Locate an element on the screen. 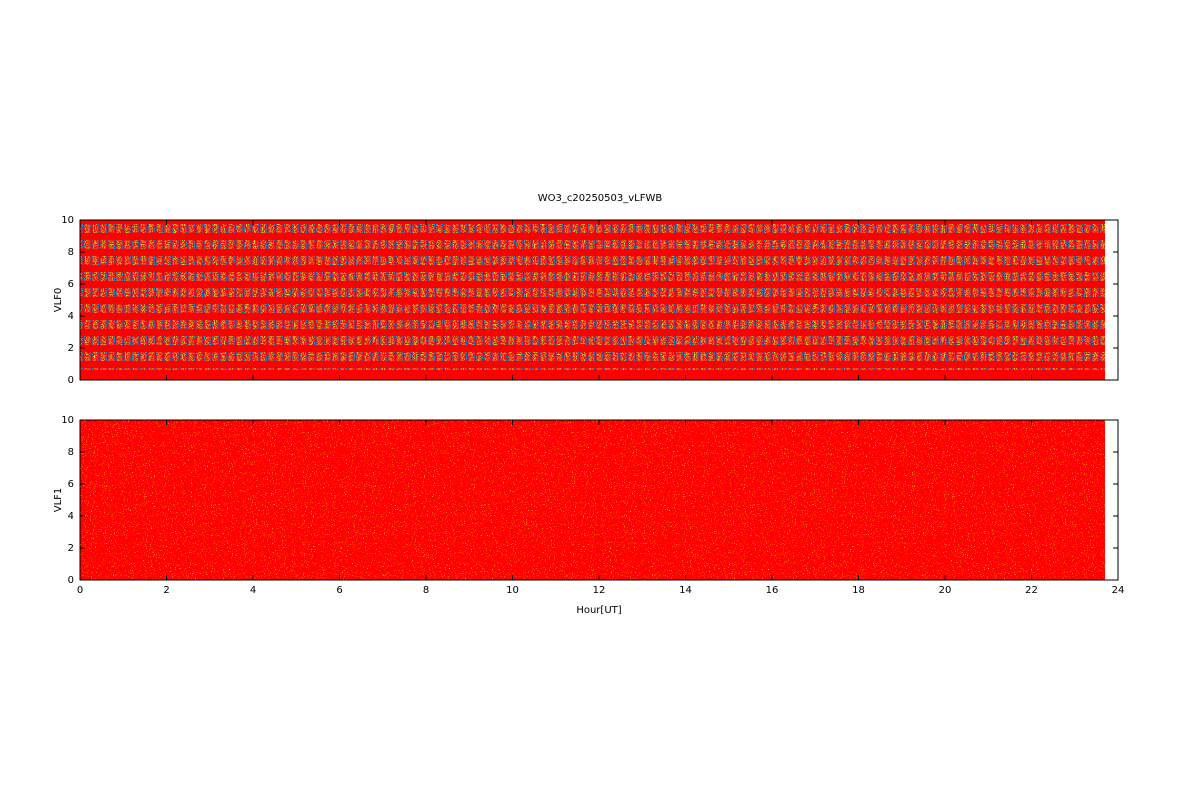 The image size is (1200, 800). x-tick-label: 4 is located at coordinates (253, 590).